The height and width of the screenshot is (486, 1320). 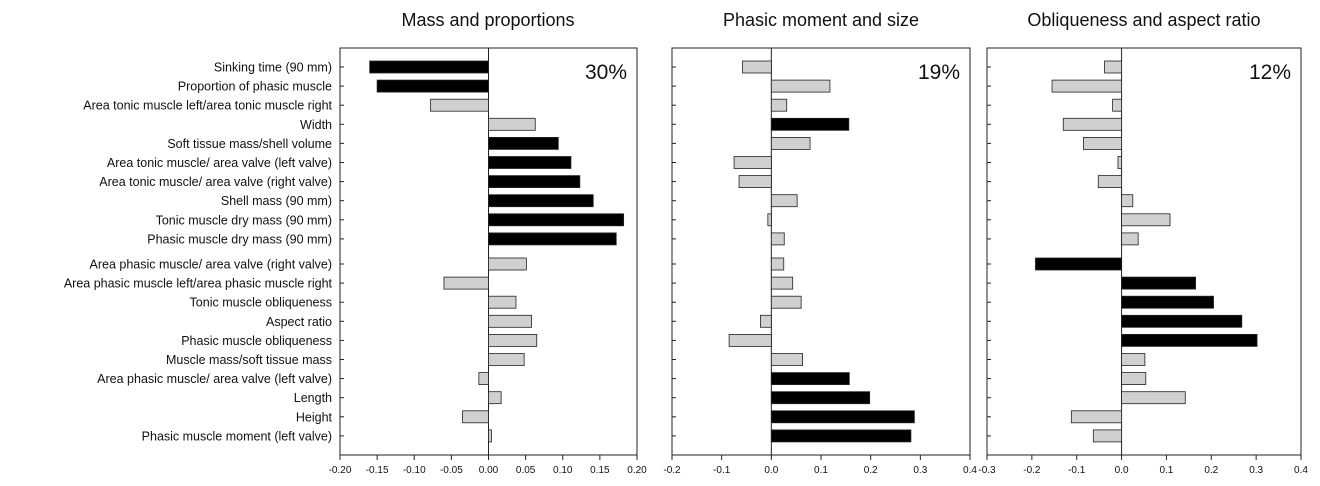 I want to click on category-label-10: Phasic muscle dry mass (90 mm), so click(x=239, y=239).